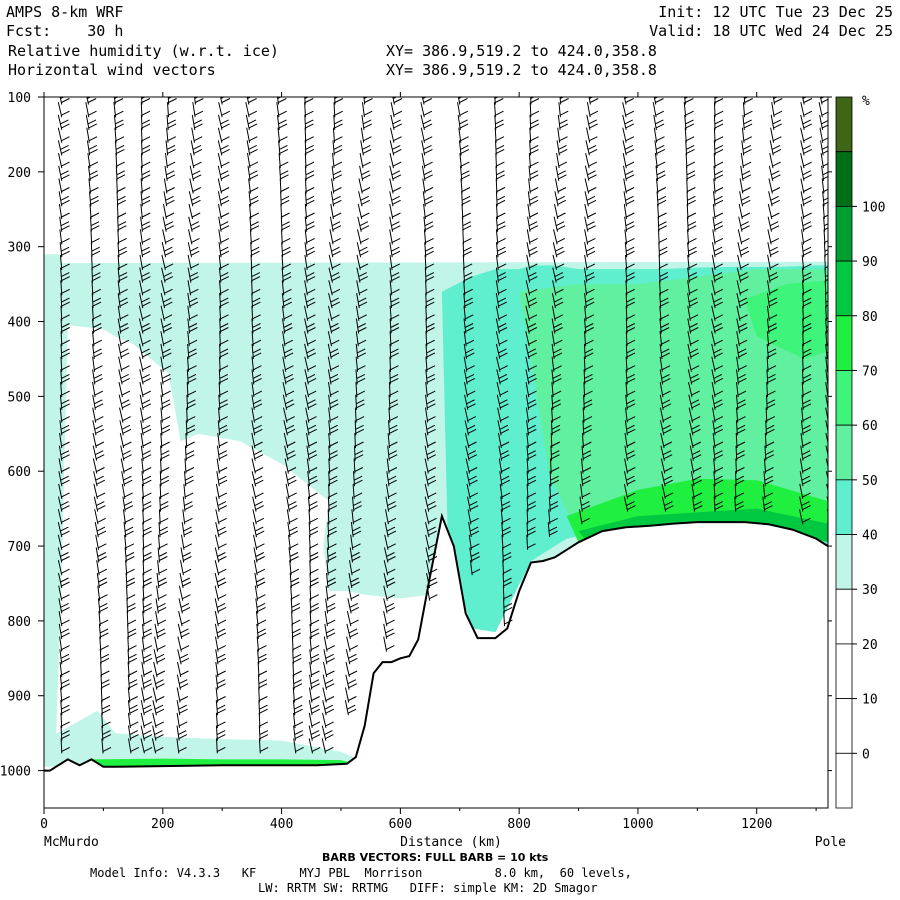 The image size is (900, 900). What do you see at coordinates (870, 590) in the screenshot?
I see `colorbar-label-30: 30` at bounding box center [870, 590].